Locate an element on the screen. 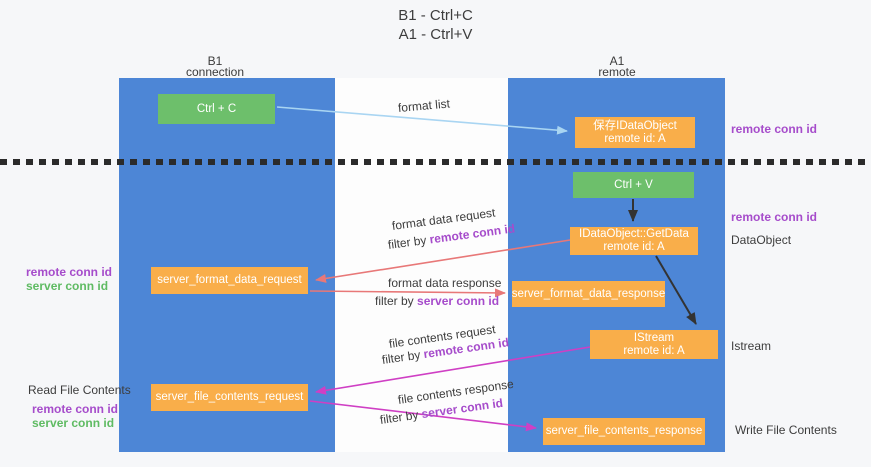 This screenshot has height=467, width=871. left-column-role: connection is located at coordinates (215, 72).